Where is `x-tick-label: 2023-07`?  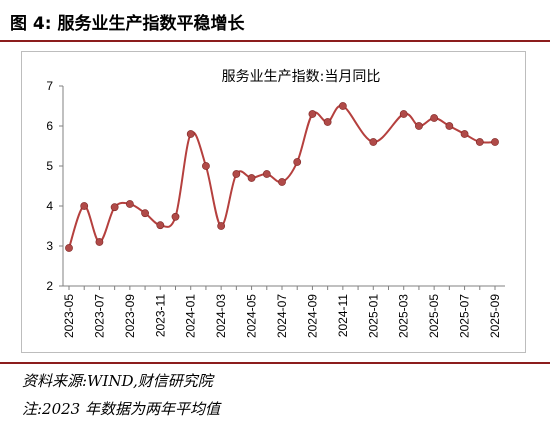
x-tick-label: 2023-07 is located at coordinates (99, 316).